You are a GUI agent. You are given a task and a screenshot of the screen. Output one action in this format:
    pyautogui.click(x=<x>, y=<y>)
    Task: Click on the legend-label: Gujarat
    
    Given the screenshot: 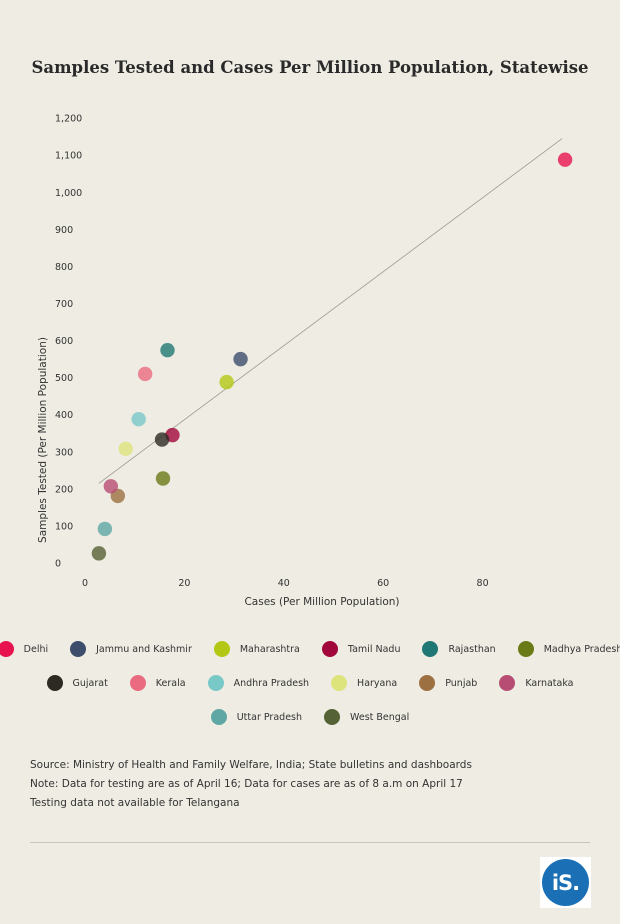 What is the action you would take?
    pyautogui.click(x=90, y=683)
    